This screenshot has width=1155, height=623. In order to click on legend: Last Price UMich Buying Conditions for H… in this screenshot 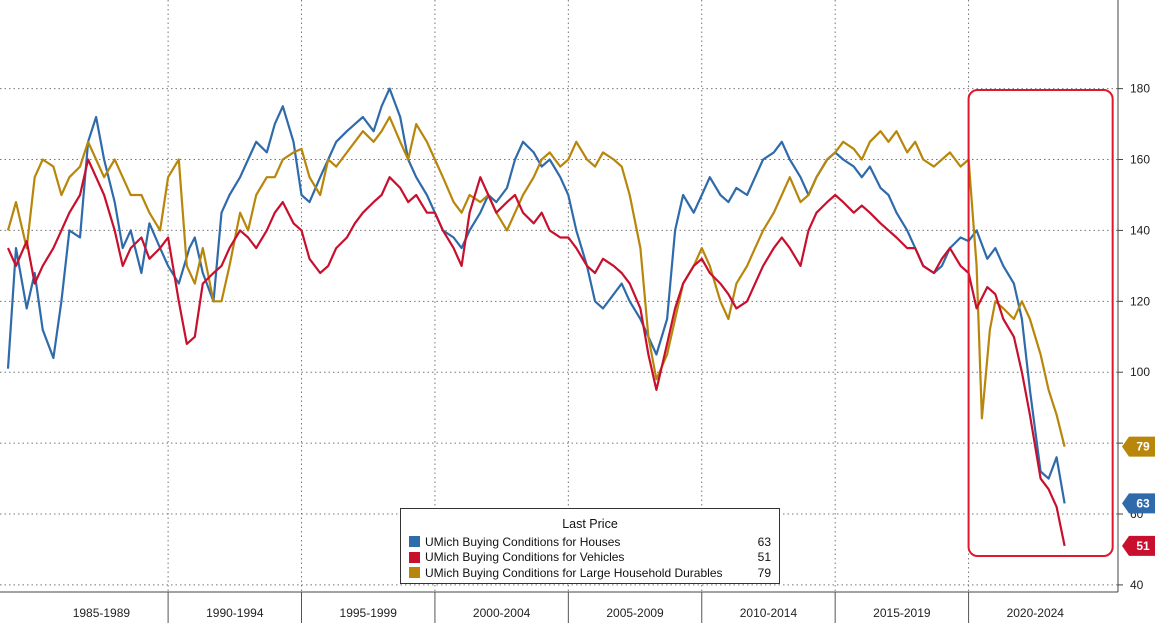, I will do `click(590, 546)`.